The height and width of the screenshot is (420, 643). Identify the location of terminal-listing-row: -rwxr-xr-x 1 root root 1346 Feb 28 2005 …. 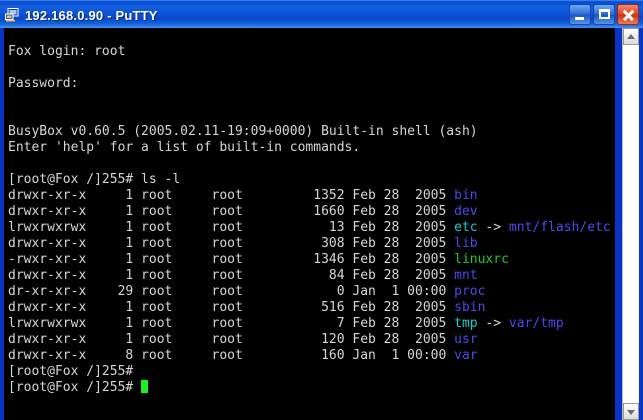
(258, 259).